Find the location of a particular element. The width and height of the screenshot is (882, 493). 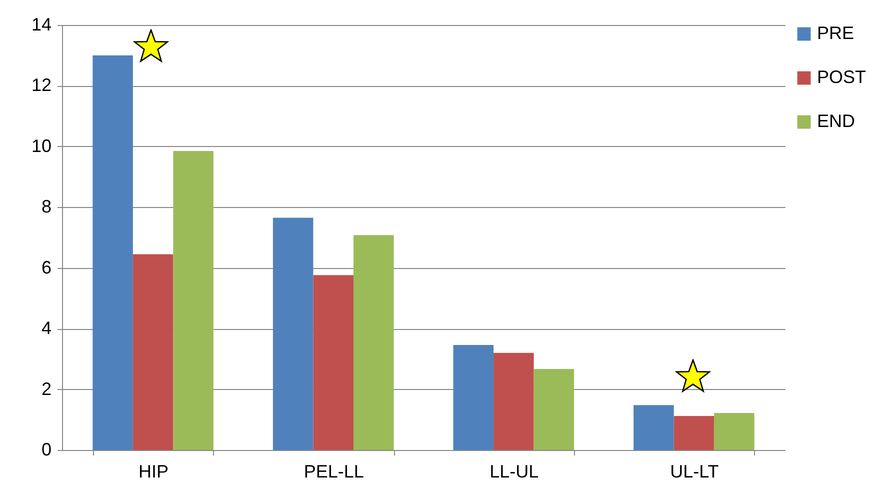

y-tick-label: 10 is located at coordinates (41, 146).